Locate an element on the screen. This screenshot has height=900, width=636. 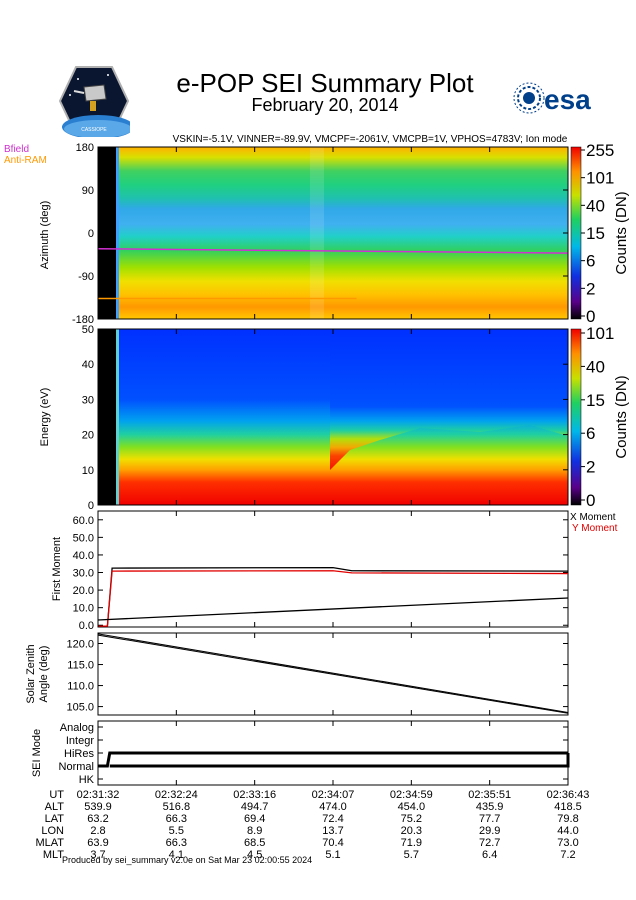
ephemeris-value: 72.7 is located at coordinates (489, 843).